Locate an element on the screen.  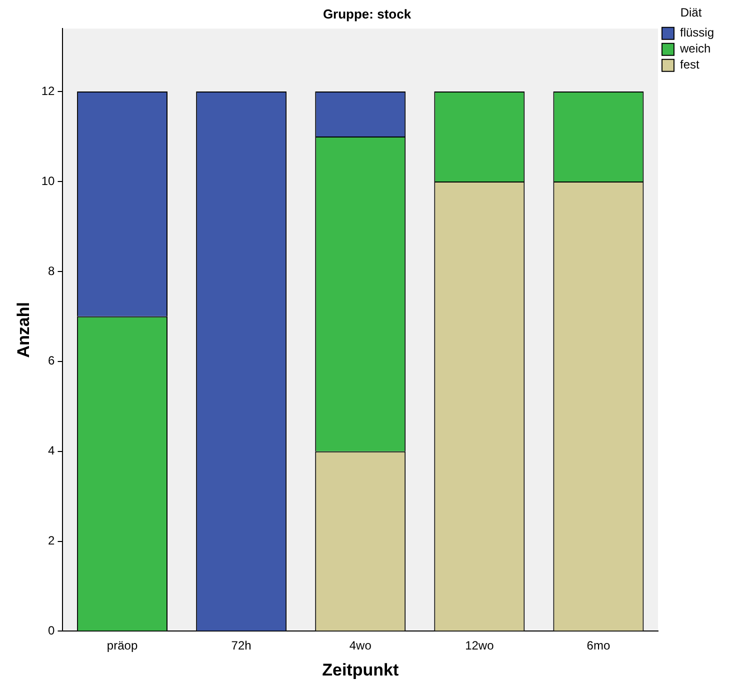
legend-title: Diät is located at coordinates (691, 12).